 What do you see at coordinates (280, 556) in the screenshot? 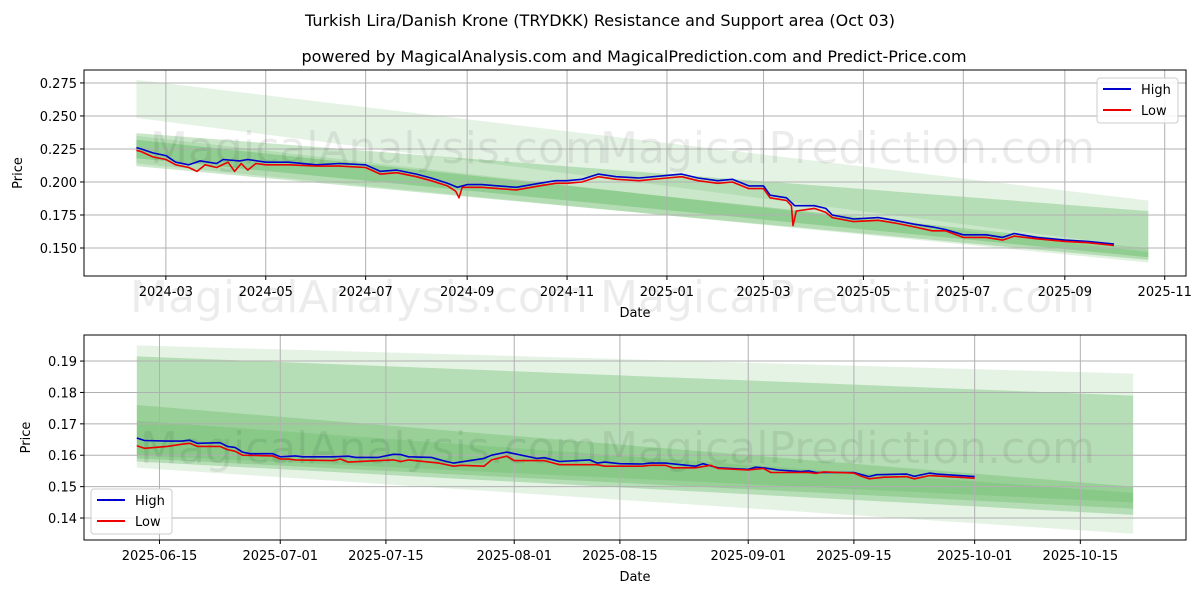
I see `x-tick-label: 2025-07-01` at bounding box center [280, 556].